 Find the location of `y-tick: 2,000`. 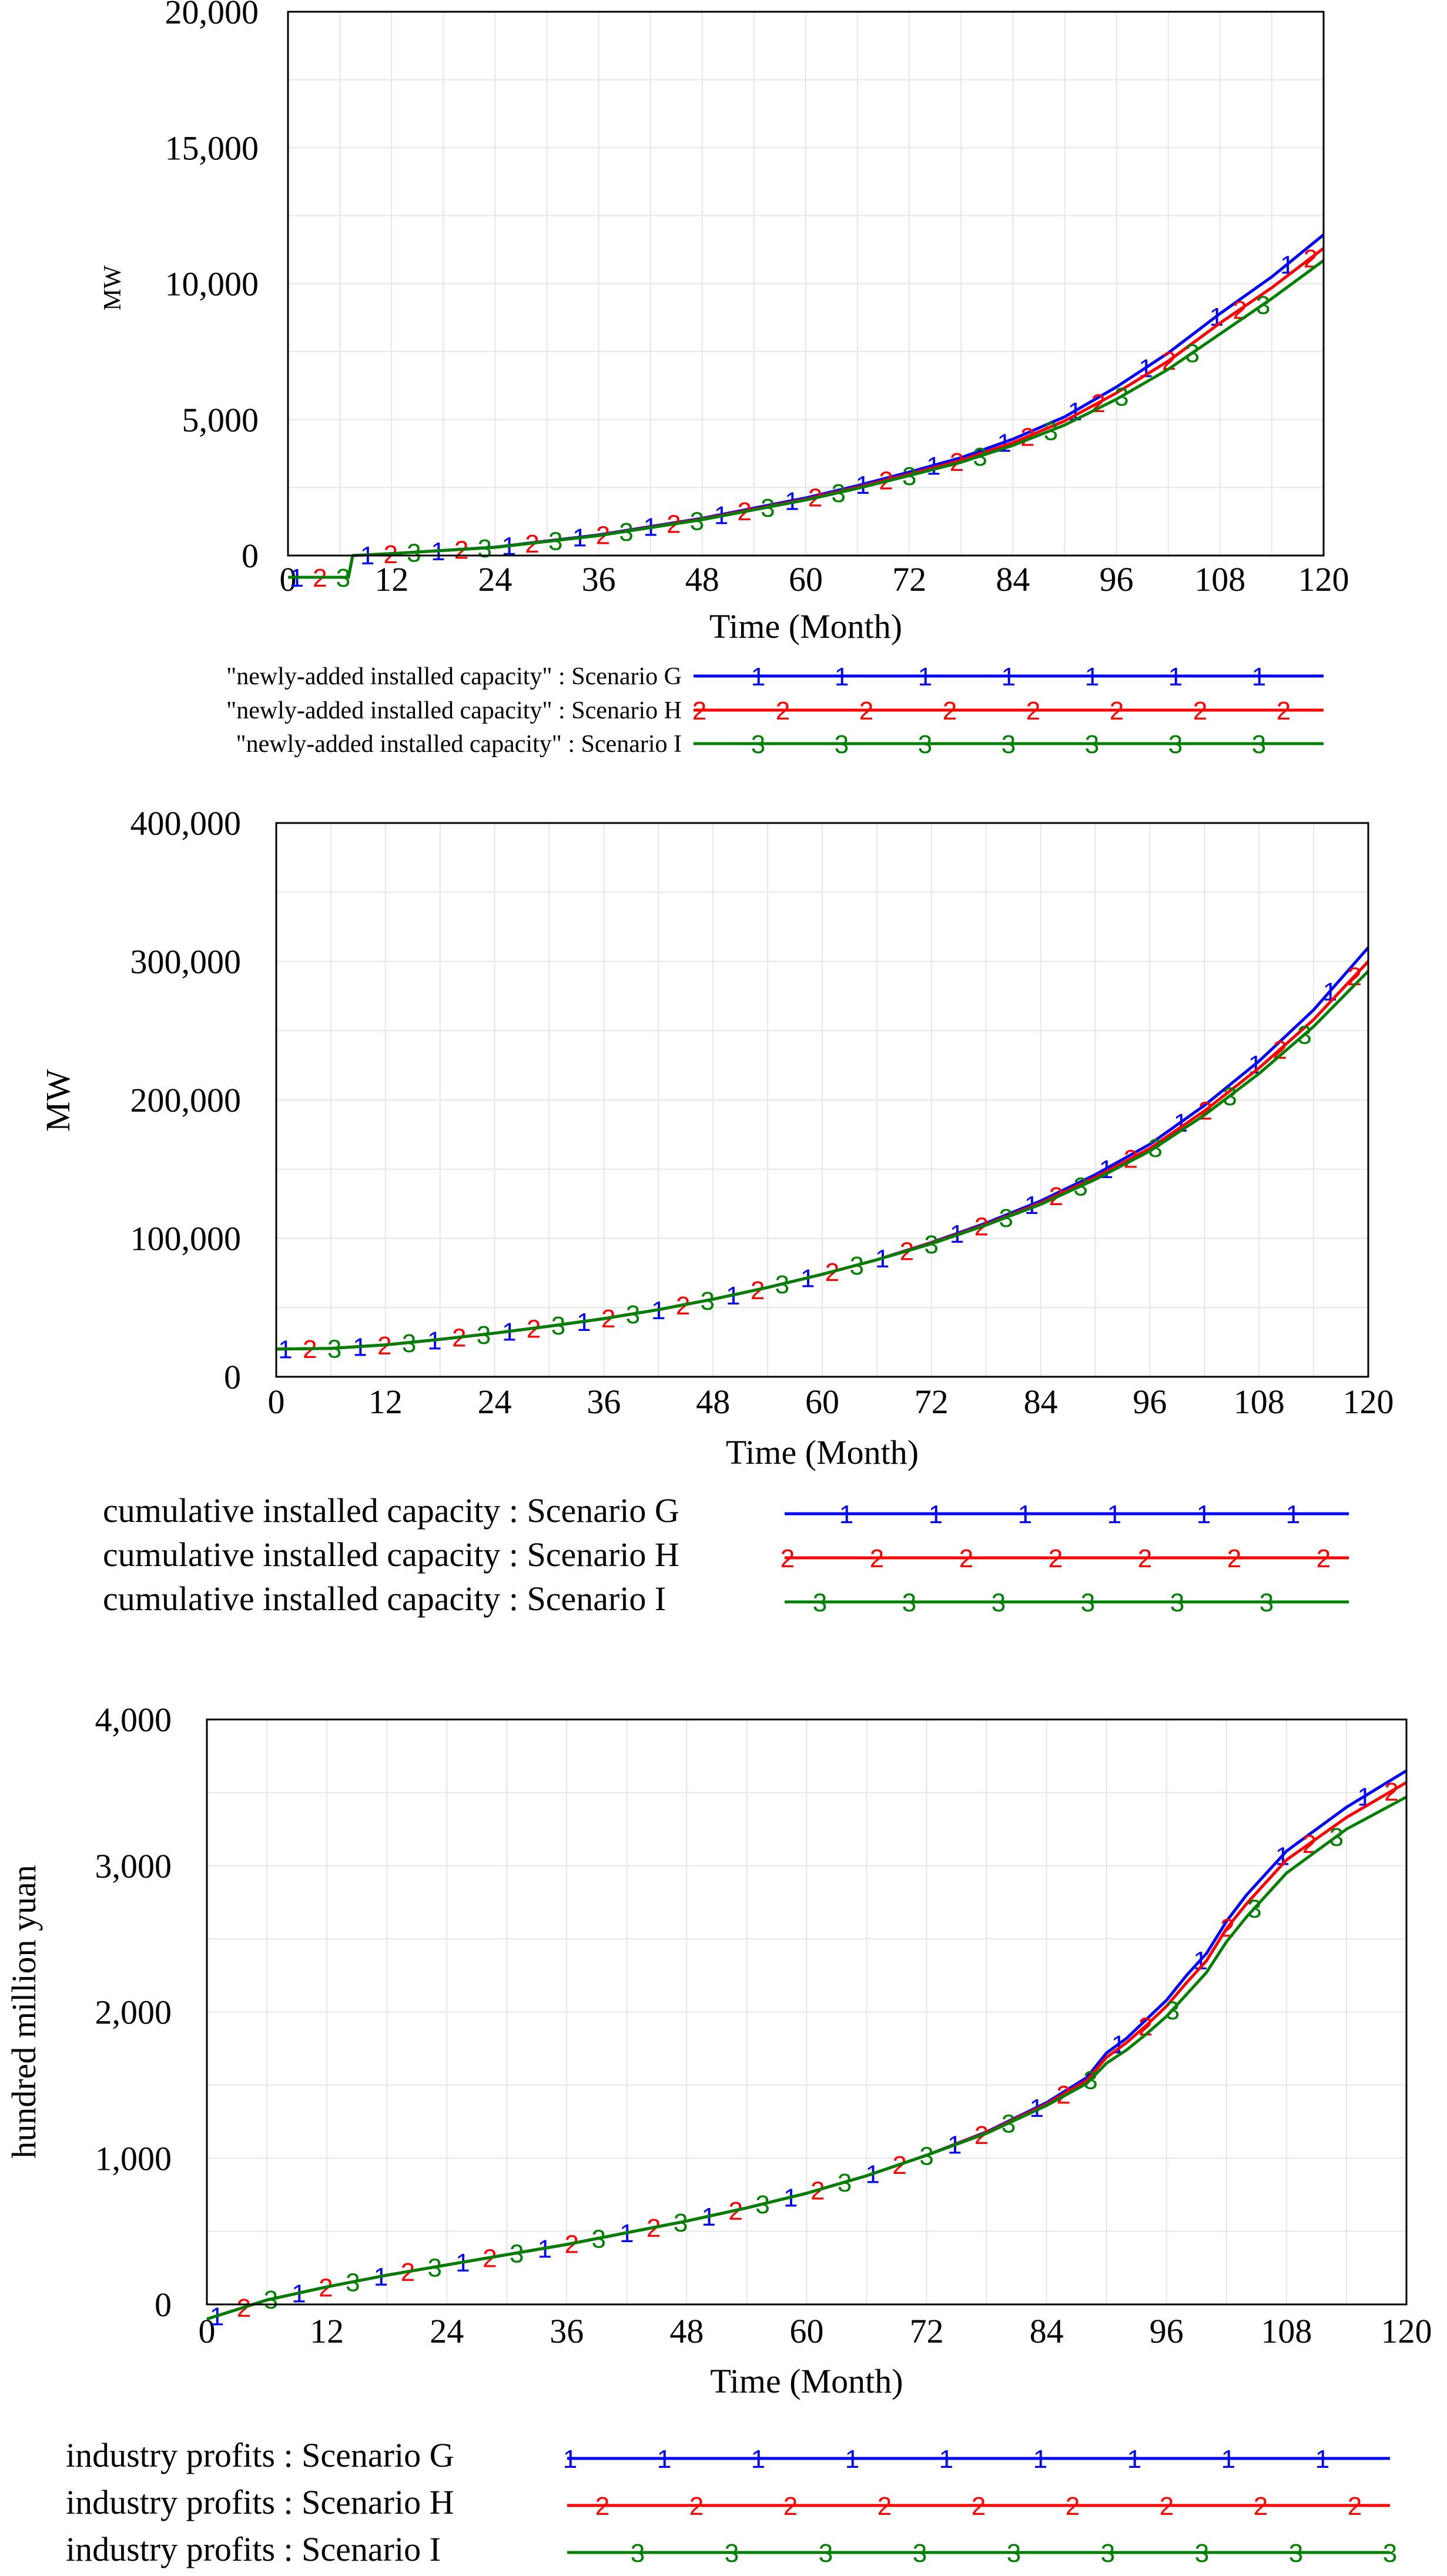

y-tick: 2,000 is located at coordinates (133, 2012).